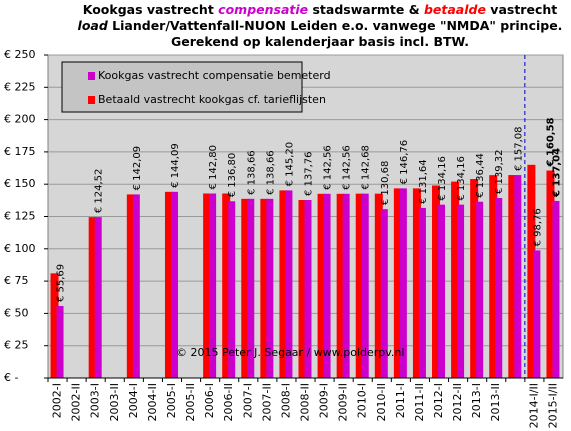 This screenshot has width=571, height=431. Describe the element at coordinates (20, 86) in the screenshot. I see `y-tick-label: € 225` at that location.